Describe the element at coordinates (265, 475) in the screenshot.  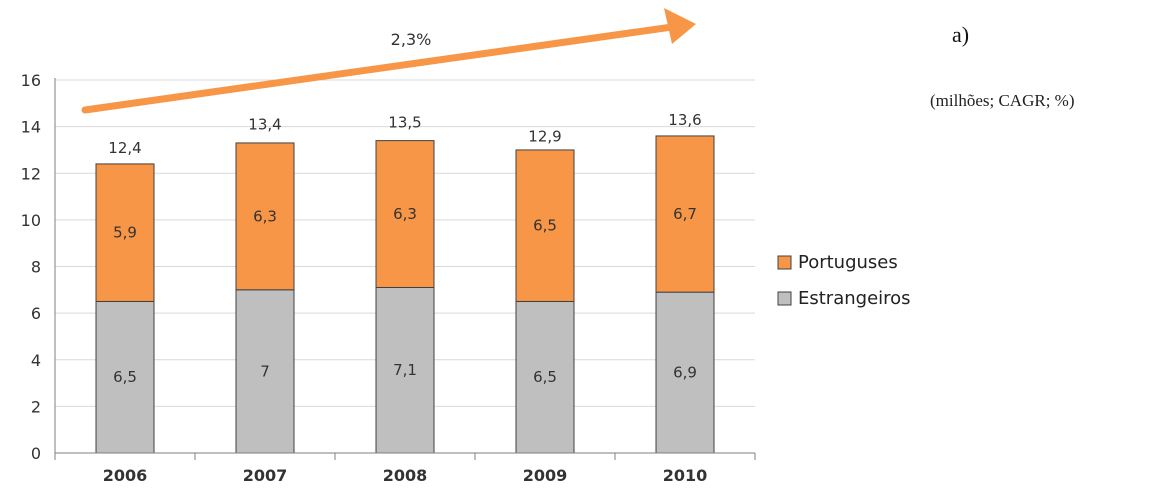
I see `x-tick-label-2007: 2007` at that location.